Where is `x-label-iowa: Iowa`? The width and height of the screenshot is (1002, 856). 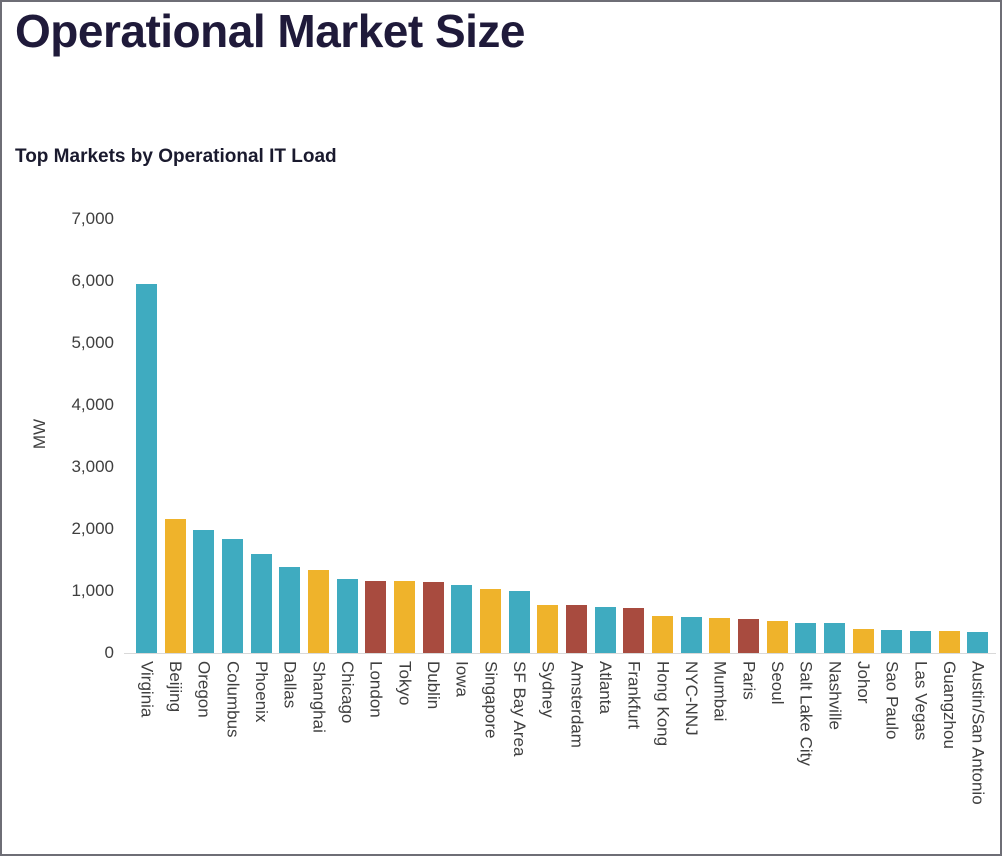 x-label-iowa: Iowa is located at coordinates (462, 679).